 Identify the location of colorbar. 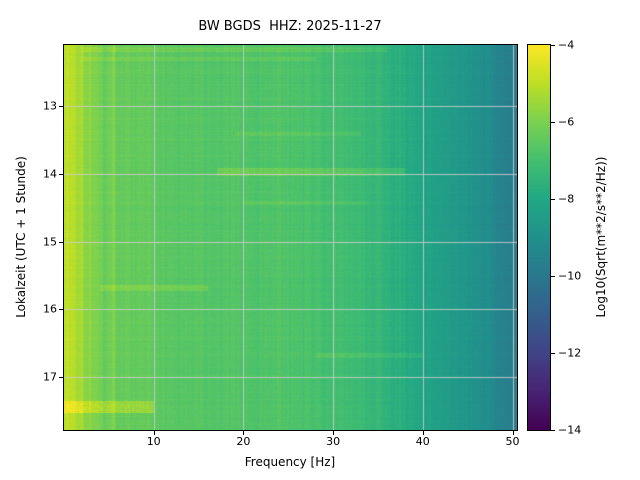
(539, 237).